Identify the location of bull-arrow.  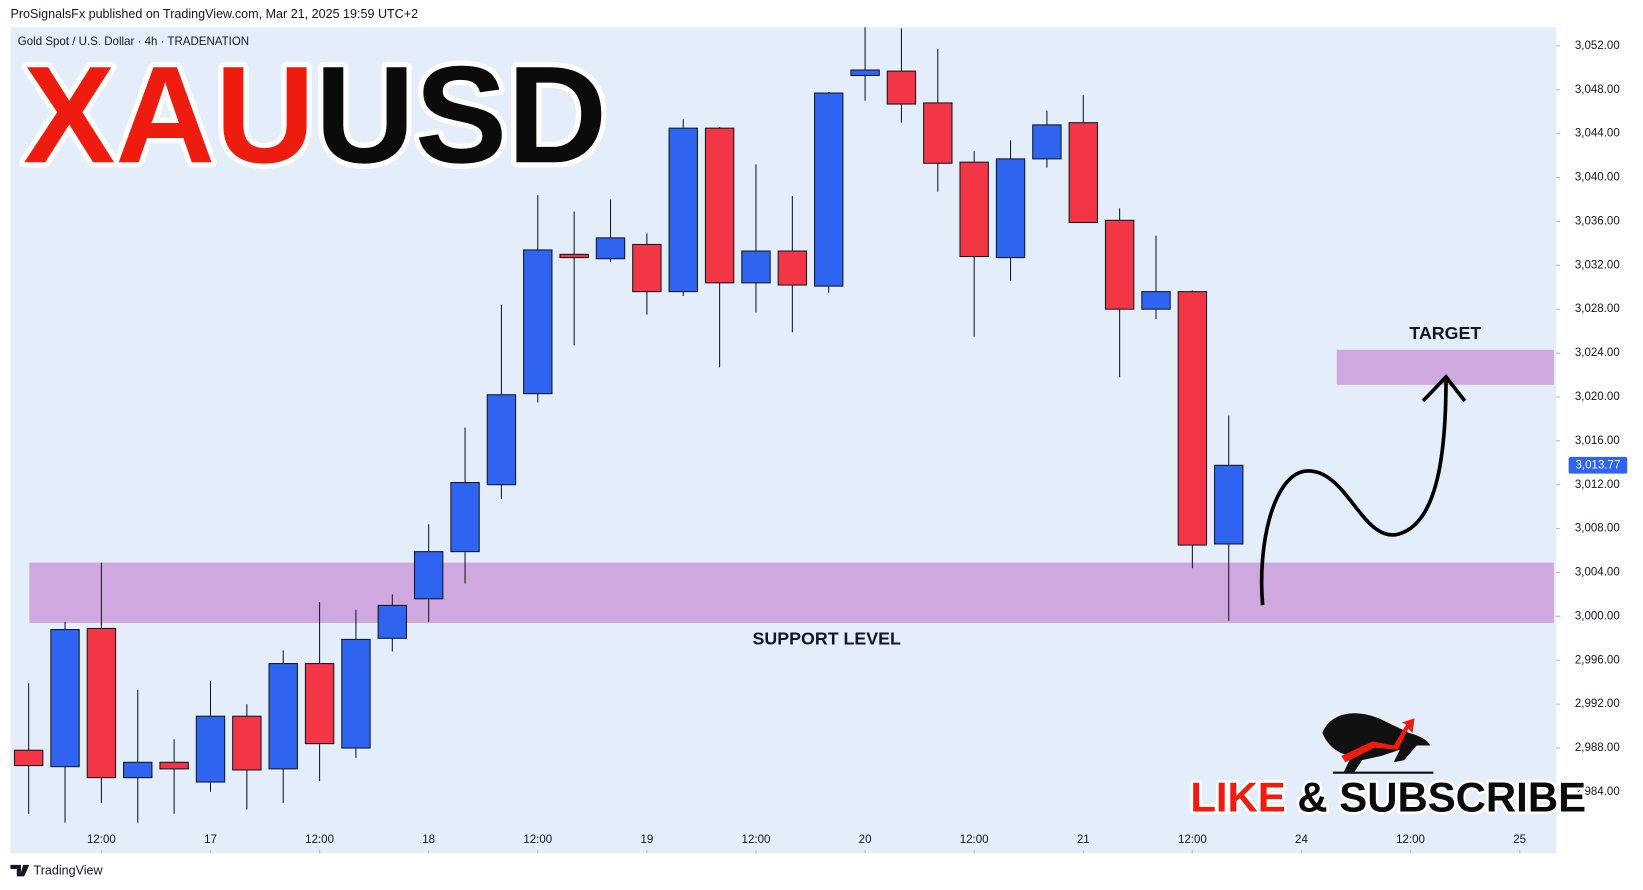
(1378, 740).